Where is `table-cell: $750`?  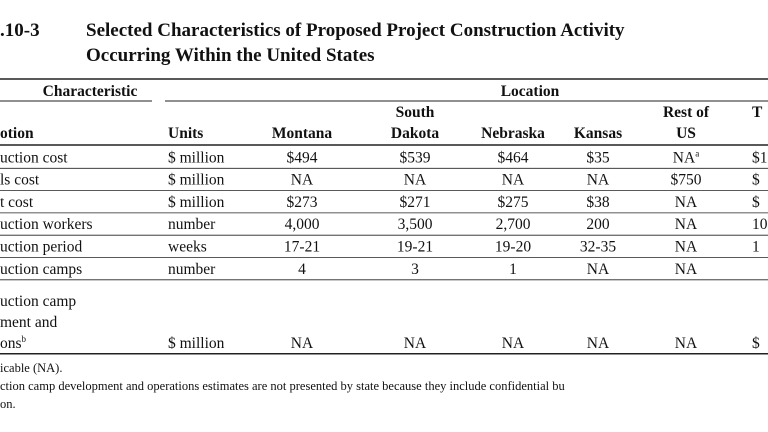
table-cell: $750 is located at coordinates (686, 180).